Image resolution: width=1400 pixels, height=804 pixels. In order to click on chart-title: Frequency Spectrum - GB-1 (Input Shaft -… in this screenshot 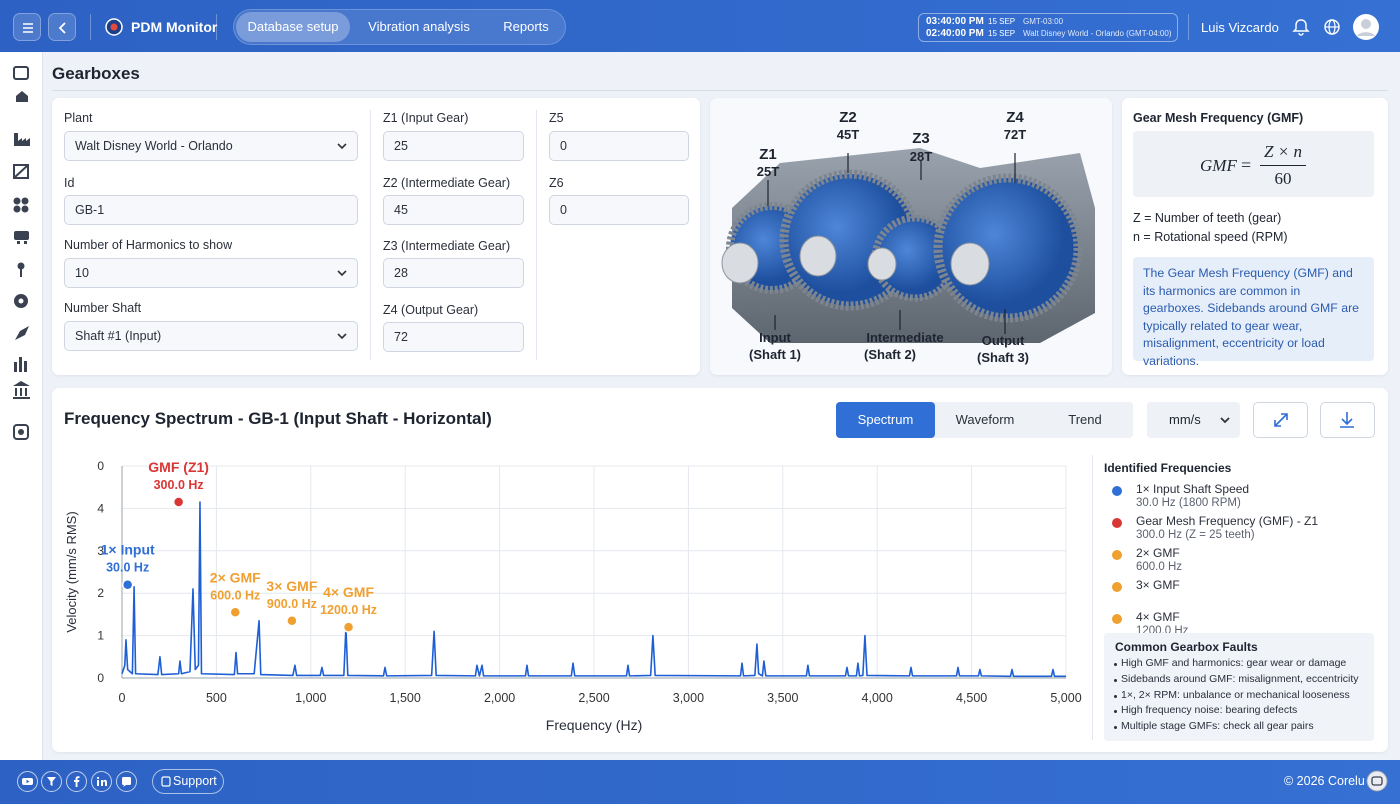, I will do `click(278, 418)`.